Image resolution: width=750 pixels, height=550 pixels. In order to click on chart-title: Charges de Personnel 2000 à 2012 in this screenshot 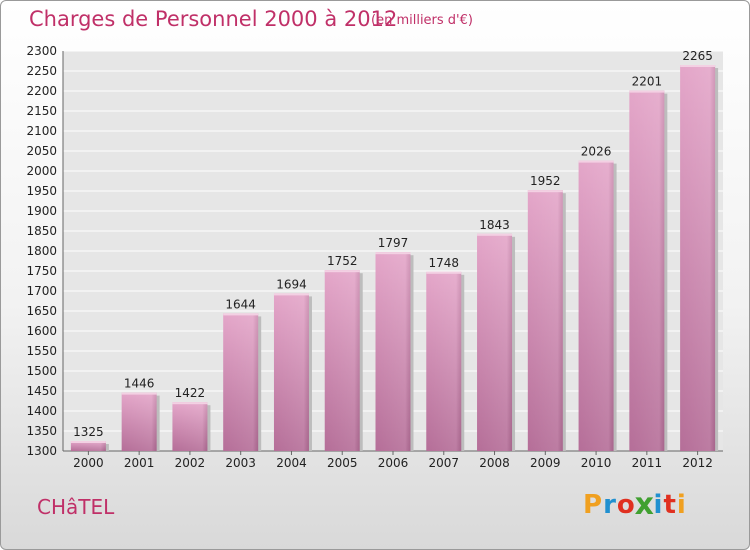, I will do `click(213, 19)`.